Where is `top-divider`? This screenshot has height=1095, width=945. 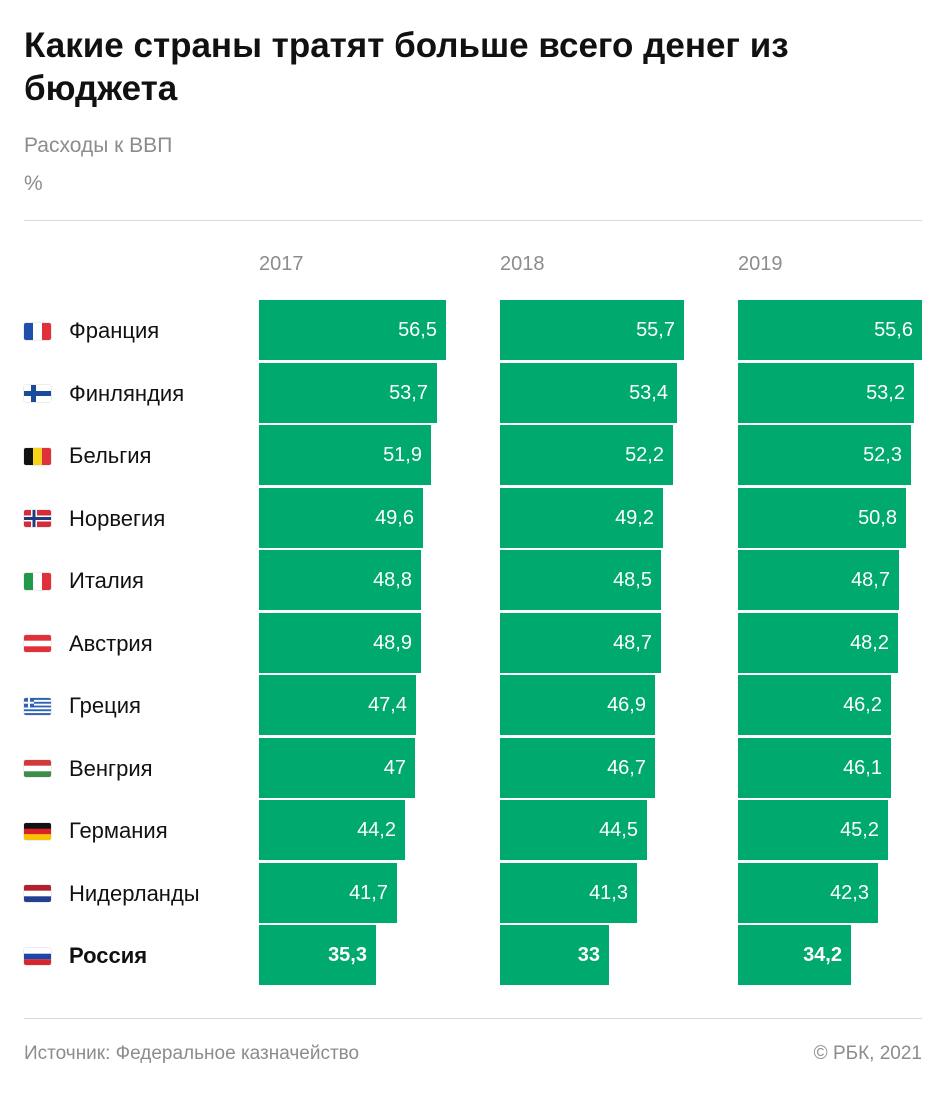
top-divider is located at coordinates (473, 220).